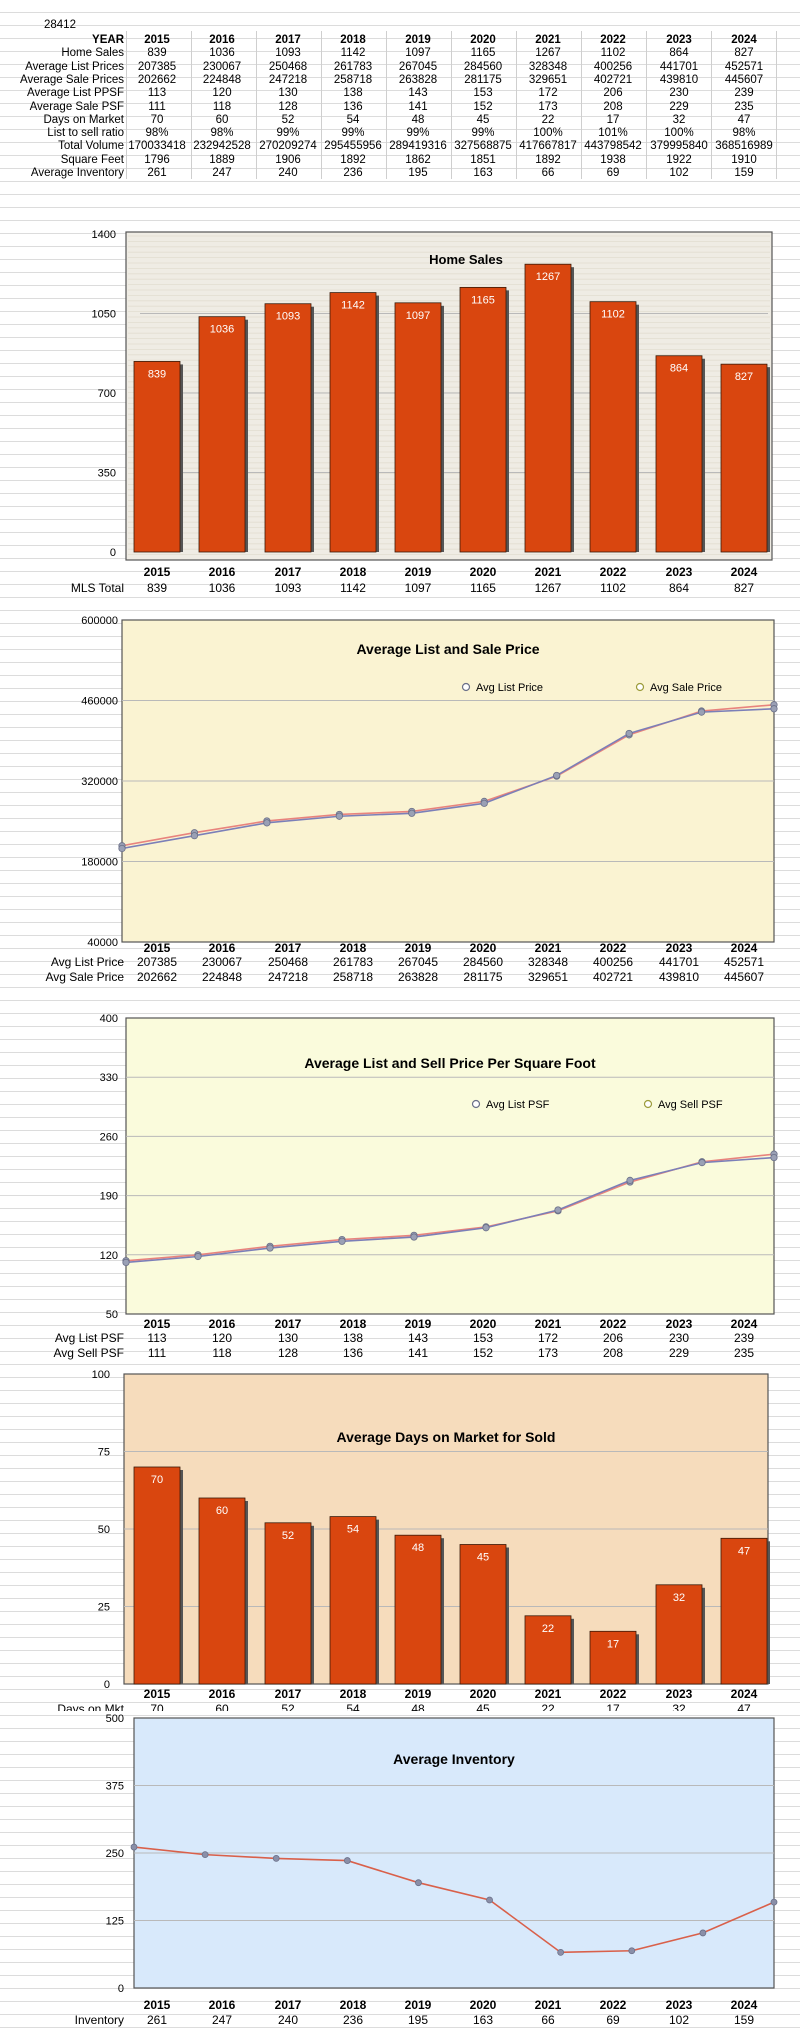  Describe the element at coordinates (613, 1338) in the screenshot. I see `data-row-value: 206` at that location.